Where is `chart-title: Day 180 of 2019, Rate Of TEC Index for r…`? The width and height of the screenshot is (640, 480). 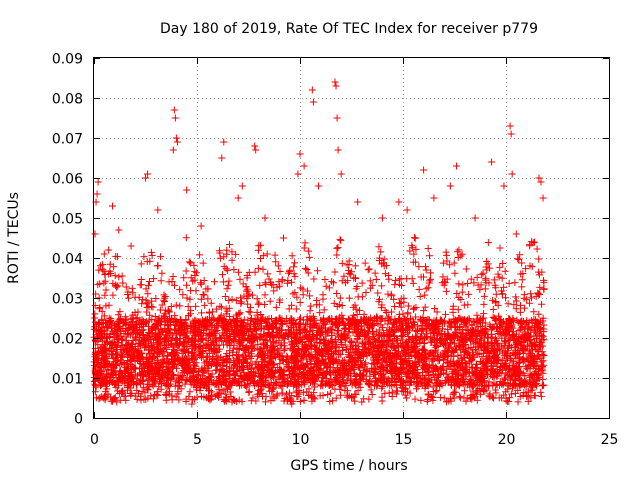
chart-title: Day 180 of 2019, Rate Of TEC Index for r… is located at coordinates (349, 29).